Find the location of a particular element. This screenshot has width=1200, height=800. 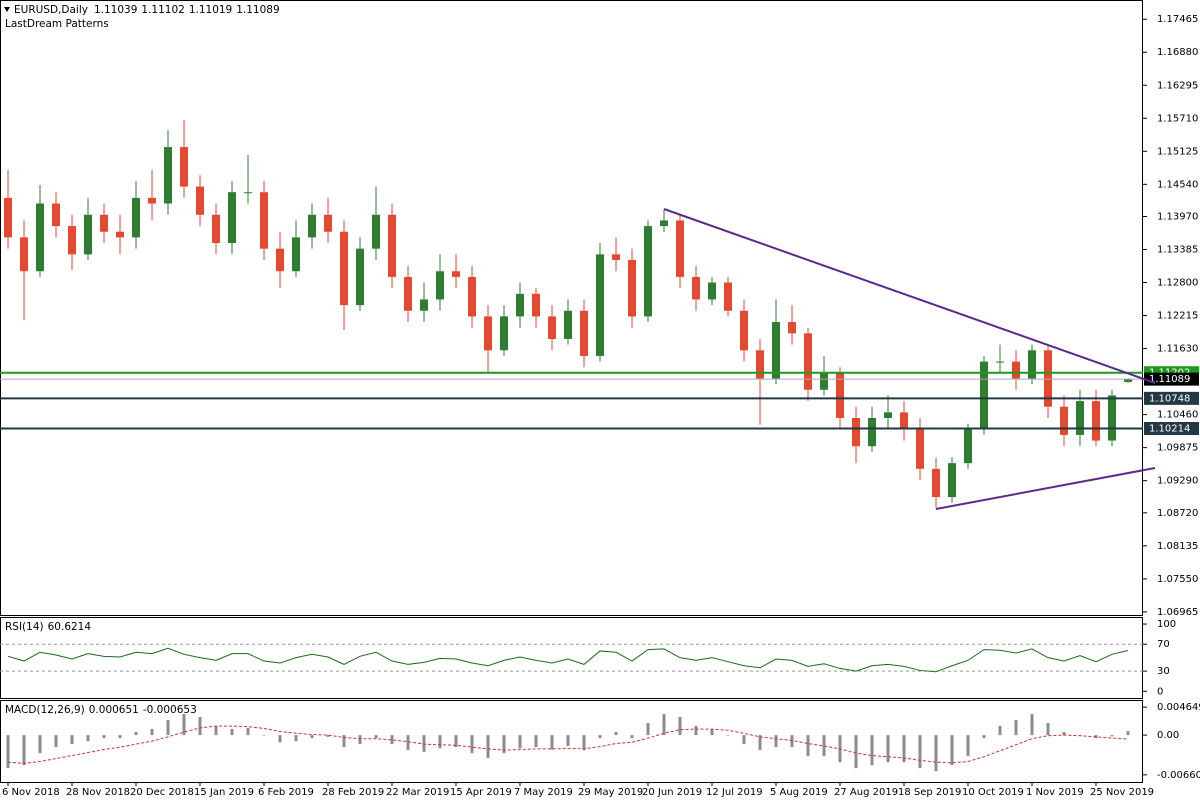

rsi-panel-frame is located at coordinates (571, 658).